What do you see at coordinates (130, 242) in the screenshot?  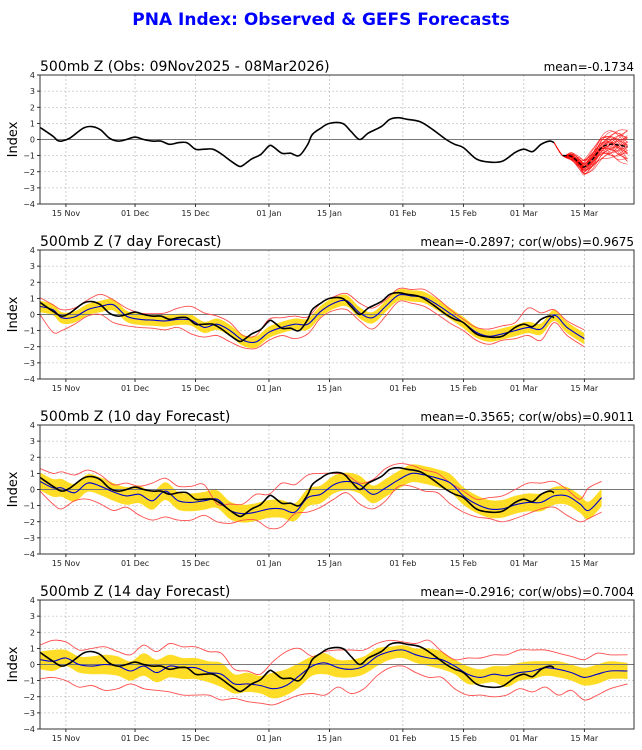 I see `panel-title: 500mb Z (7 day Forecast)` at bounding box center [130, 242].